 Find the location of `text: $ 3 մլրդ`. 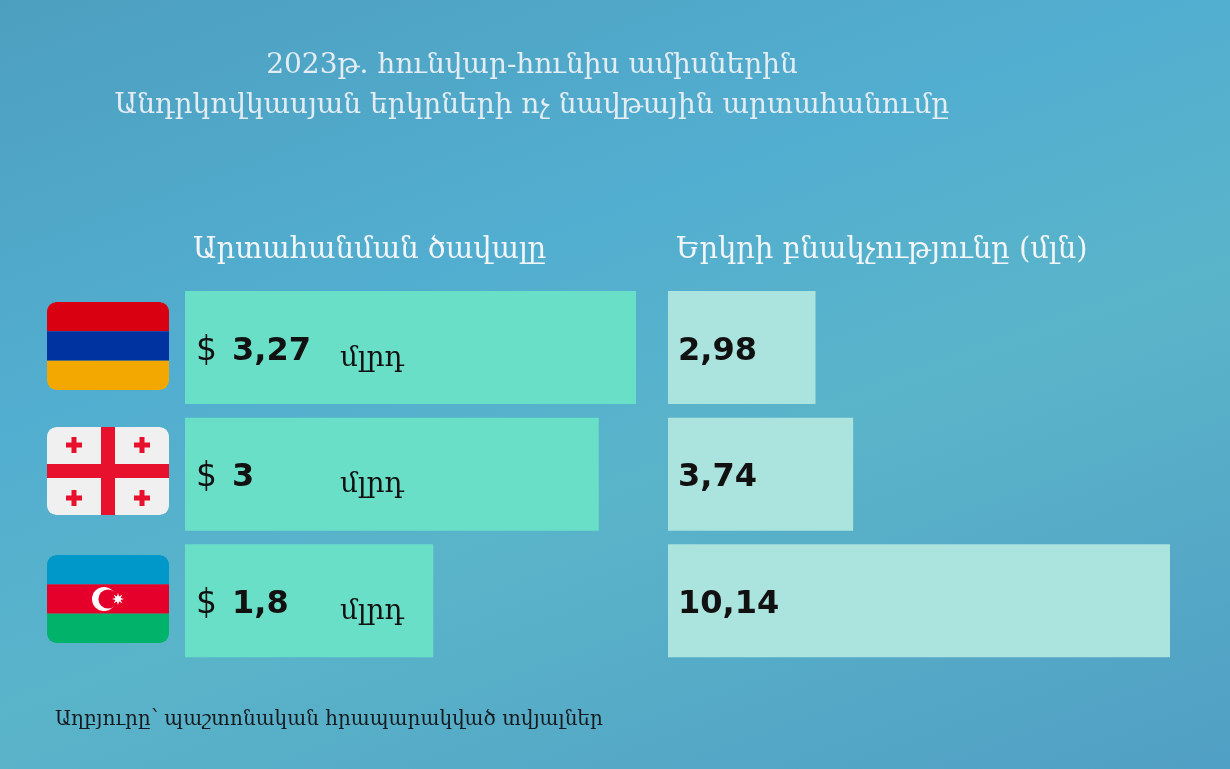

text: $ 3 մլրդ is located at coordinates (300, 476).